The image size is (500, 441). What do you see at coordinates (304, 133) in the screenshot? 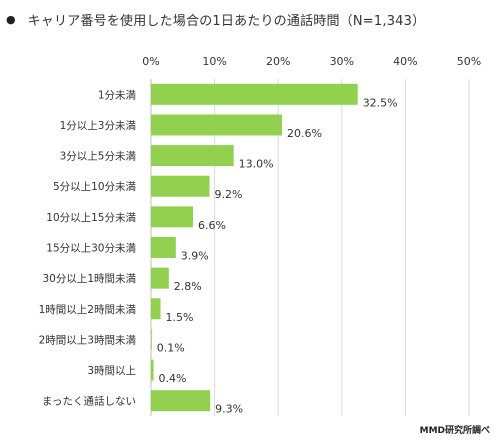
I see `value-label: 20.6%` at bounding box center [304, 133].